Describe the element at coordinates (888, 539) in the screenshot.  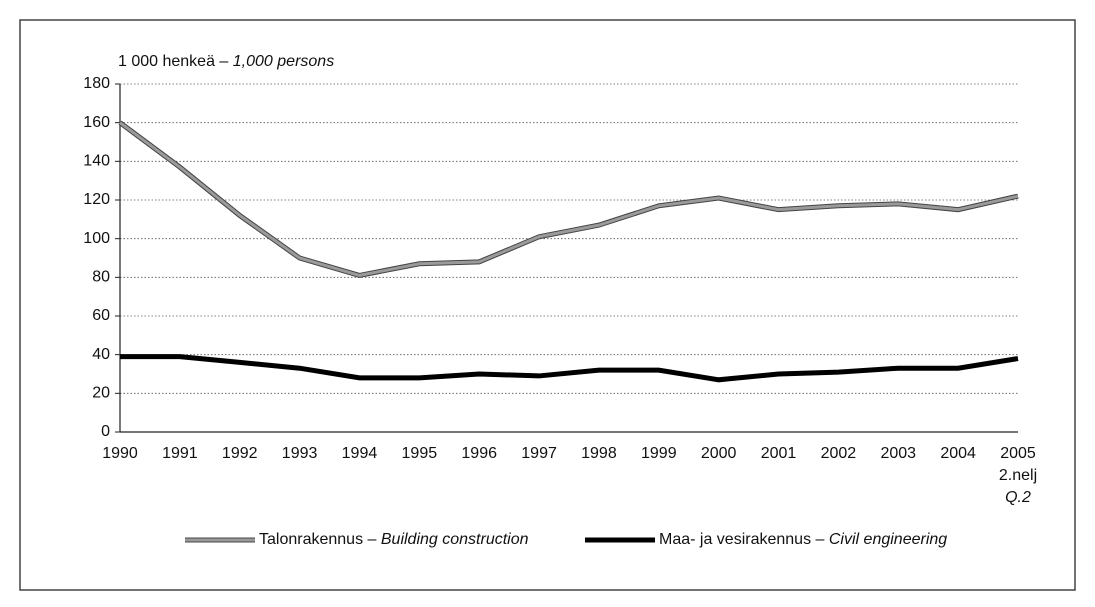
I see `legend-name-en: Civil engineering` at that location.